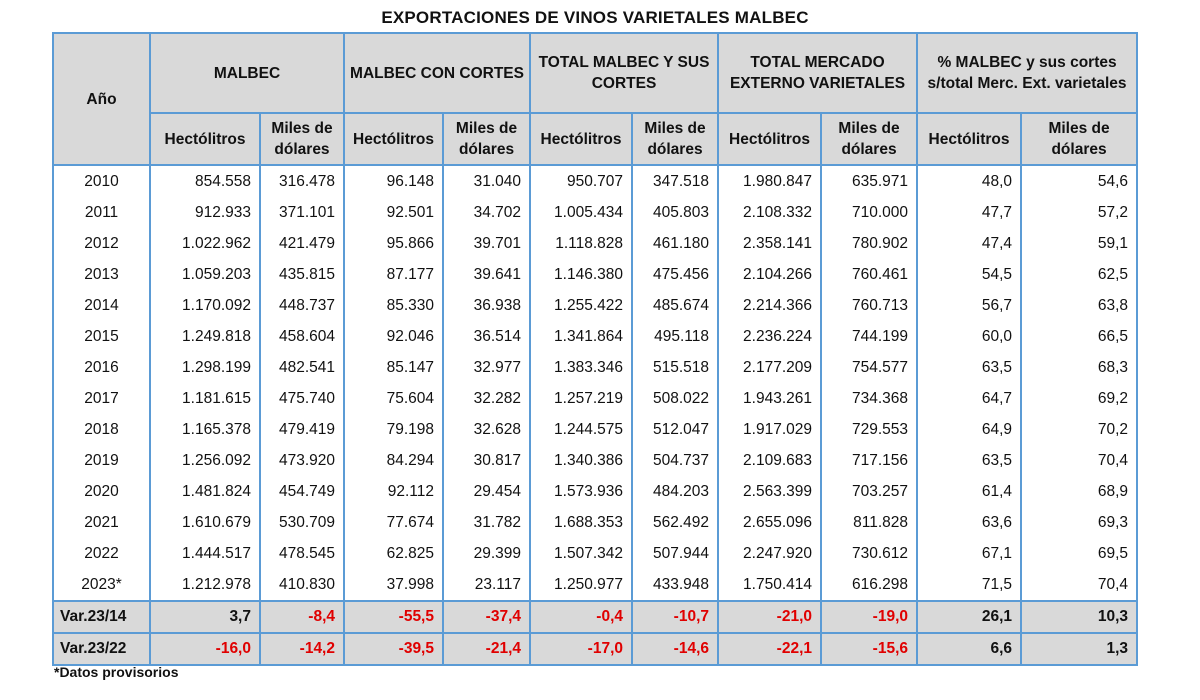 This screenshot has width=1200, height=700. What do you see at coordinates (624, 73) in the screenshot?
I see `group-header-total-malbec: TOTAL MALBEC Y SUS CORTES` at bounding box center [624, 73].